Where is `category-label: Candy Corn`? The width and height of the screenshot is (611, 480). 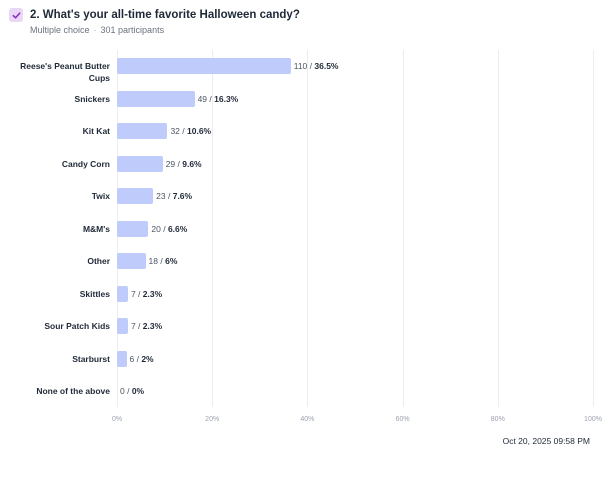
category-label: Candy Corn is located at coordinates (85, 163).